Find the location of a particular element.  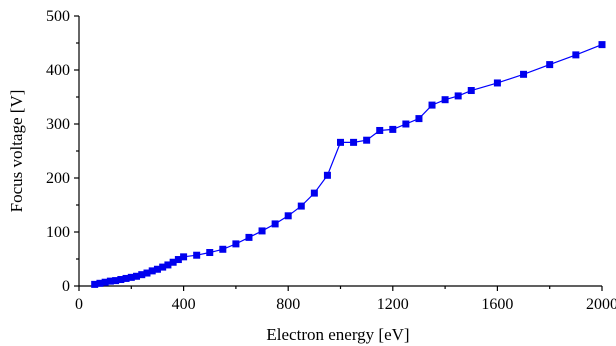

y-tick-label: 500 is located at coordinates (58, 16).